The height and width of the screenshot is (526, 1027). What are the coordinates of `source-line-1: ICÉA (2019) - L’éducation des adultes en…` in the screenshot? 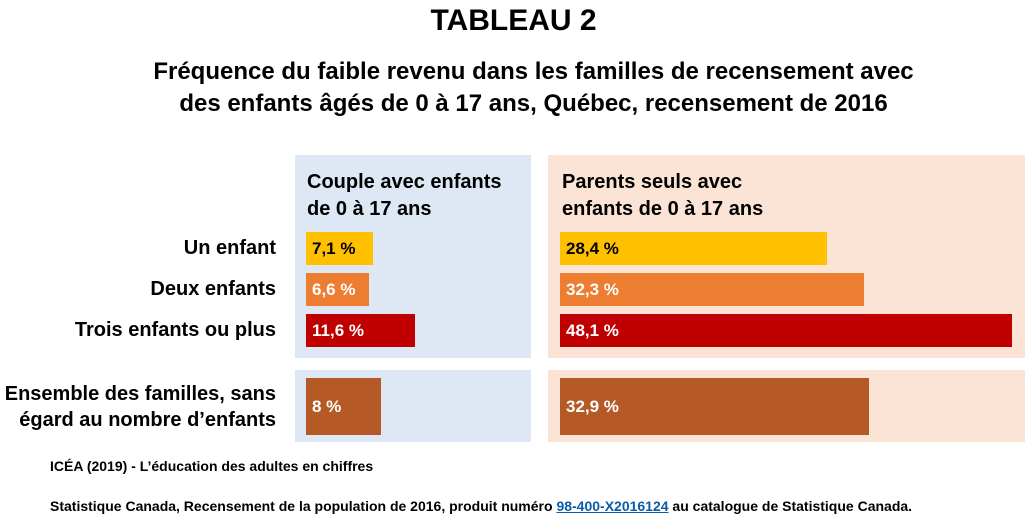 It's located at (212, 466).